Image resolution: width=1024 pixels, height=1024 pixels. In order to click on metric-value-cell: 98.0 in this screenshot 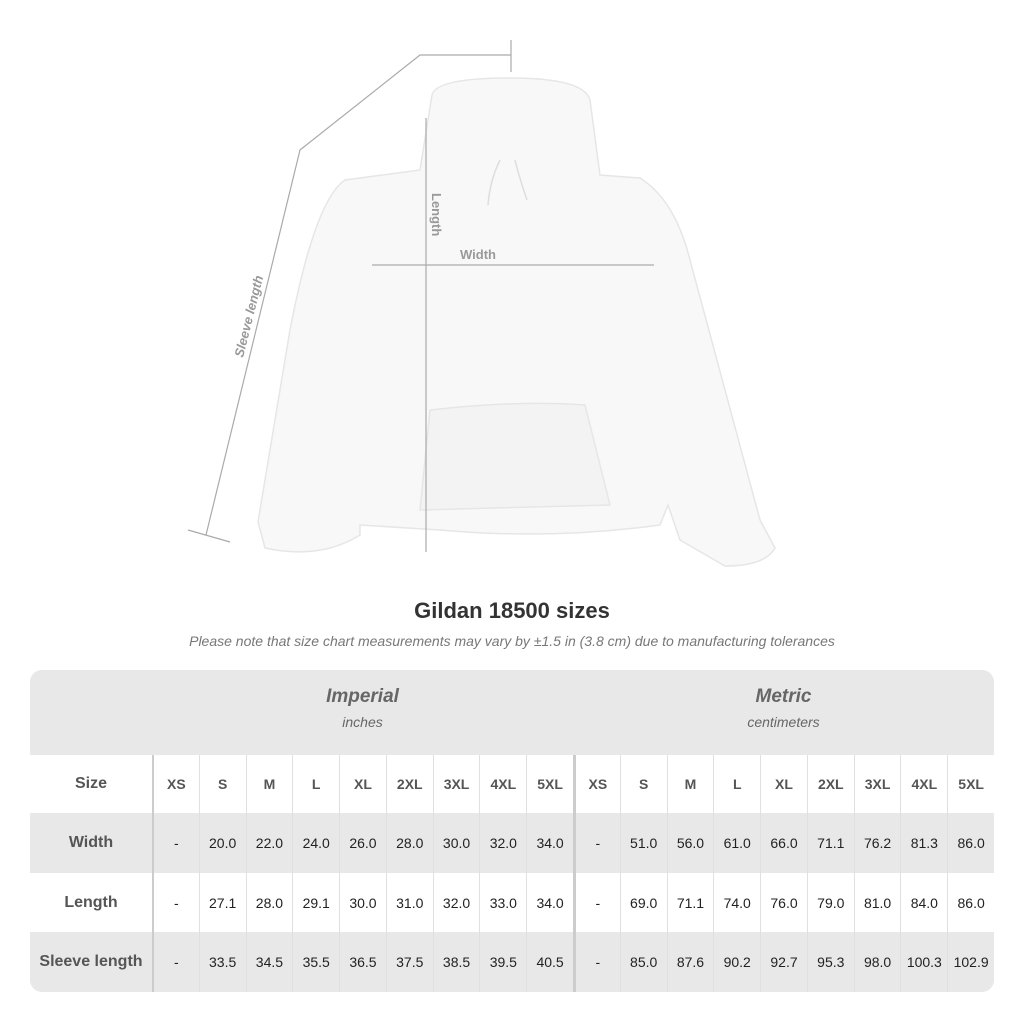, I will do `click(877, 962)`.